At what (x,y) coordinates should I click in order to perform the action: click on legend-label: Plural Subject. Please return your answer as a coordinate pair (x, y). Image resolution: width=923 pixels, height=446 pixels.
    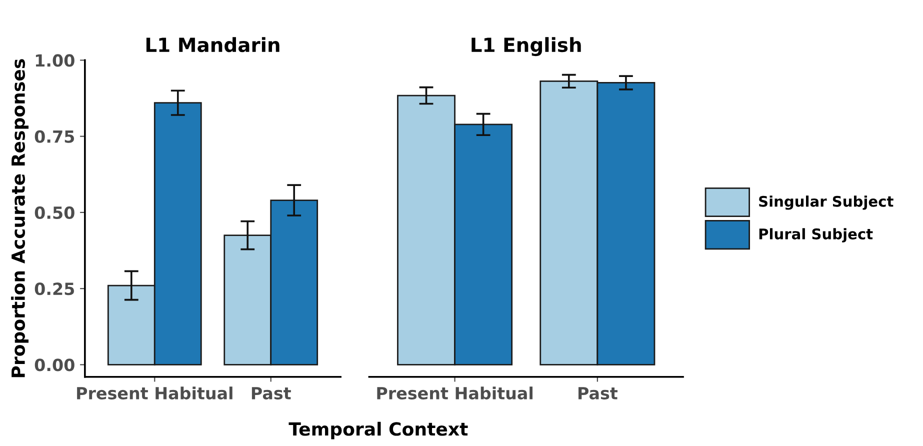
    Looking at the image, I should click on (816, 235).